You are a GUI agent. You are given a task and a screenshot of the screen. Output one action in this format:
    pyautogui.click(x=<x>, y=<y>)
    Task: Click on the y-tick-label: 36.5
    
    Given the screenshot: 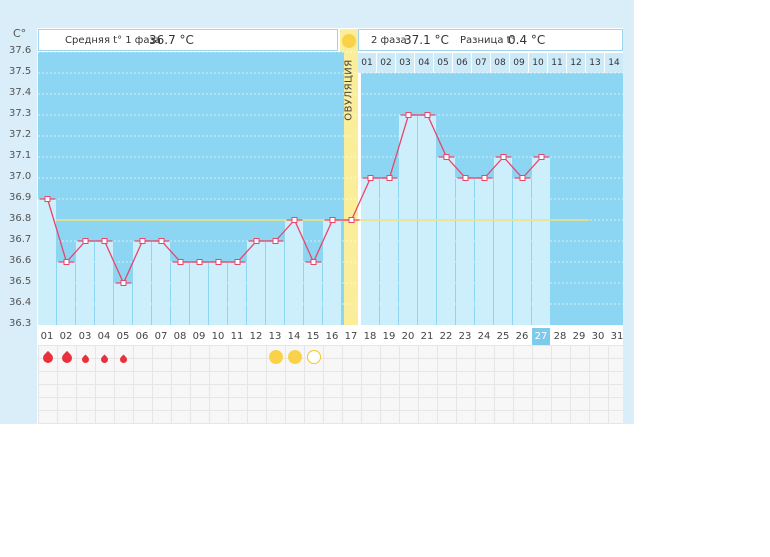 What is the action you would take?
    pyautogui.click(x=20, y=281)
    